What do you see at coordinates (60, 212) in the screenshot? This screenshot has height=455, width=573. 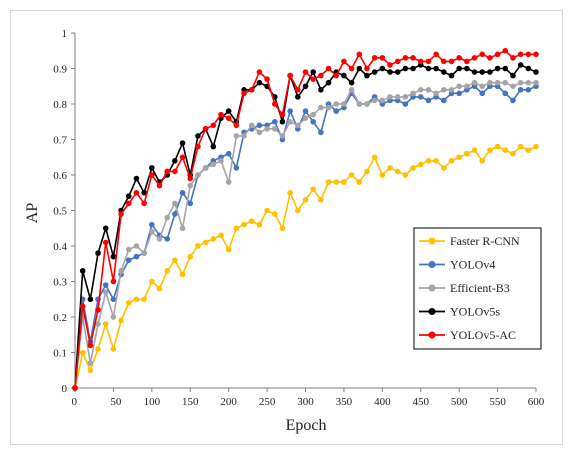 I see `y-tick-label: 0.5` at bounding box center [60, 212].